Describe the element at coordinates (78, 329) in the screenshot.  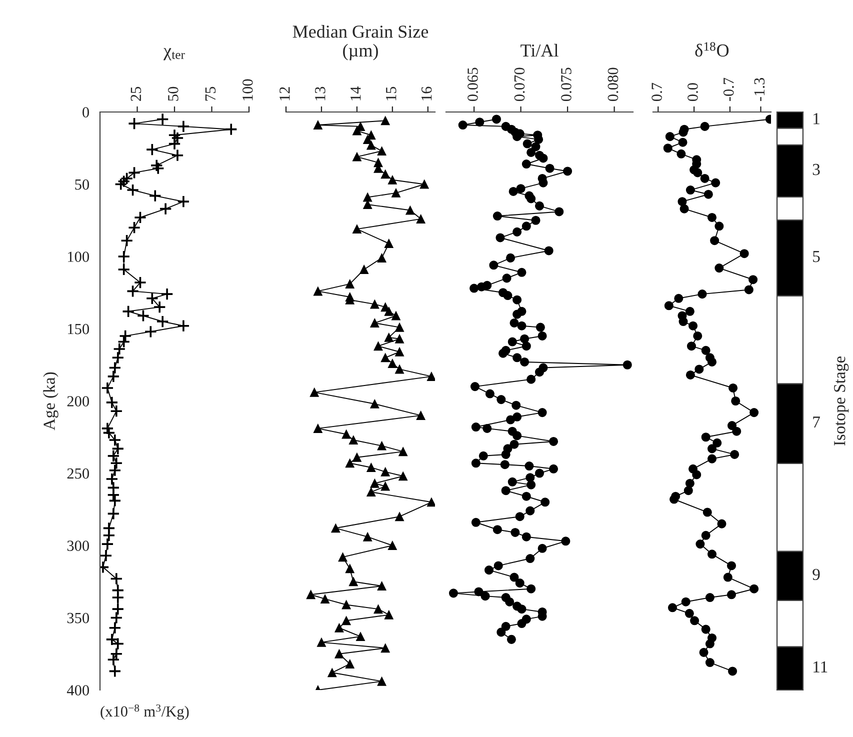
I see `y-tick-label: 150` at that location.